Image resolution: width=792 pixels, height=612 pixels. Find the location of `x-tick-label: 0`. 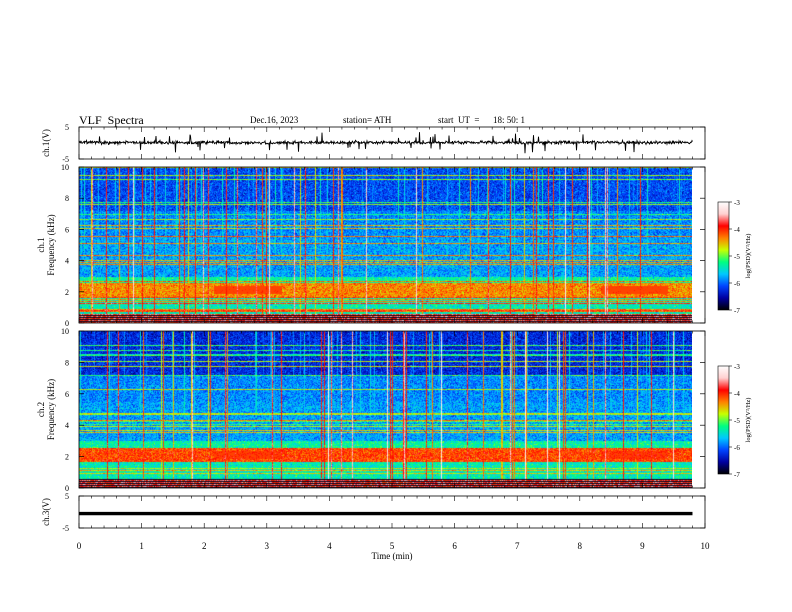

x-tick-label: 0 is located at coordinates (79, 546).